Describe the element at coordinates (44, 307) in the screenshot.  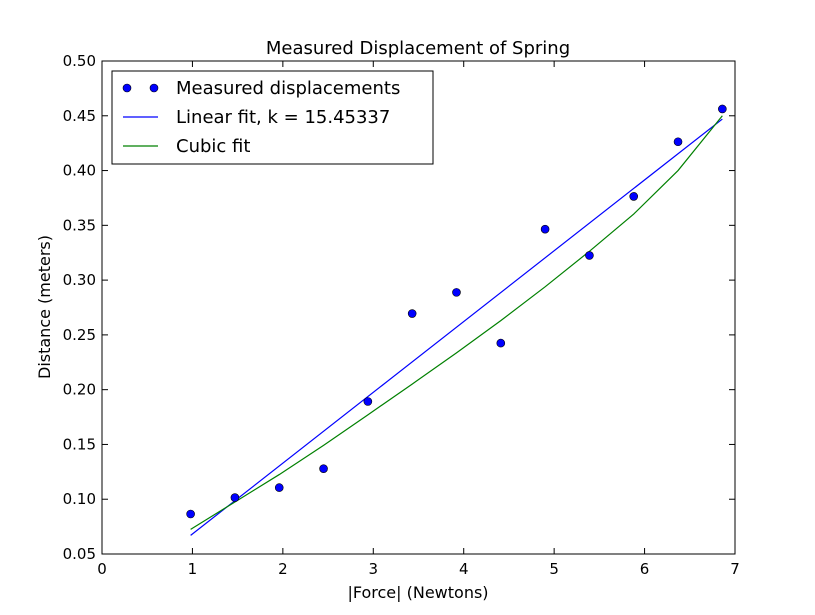
I see `y-axis-label: Distance (meters)` at that location.